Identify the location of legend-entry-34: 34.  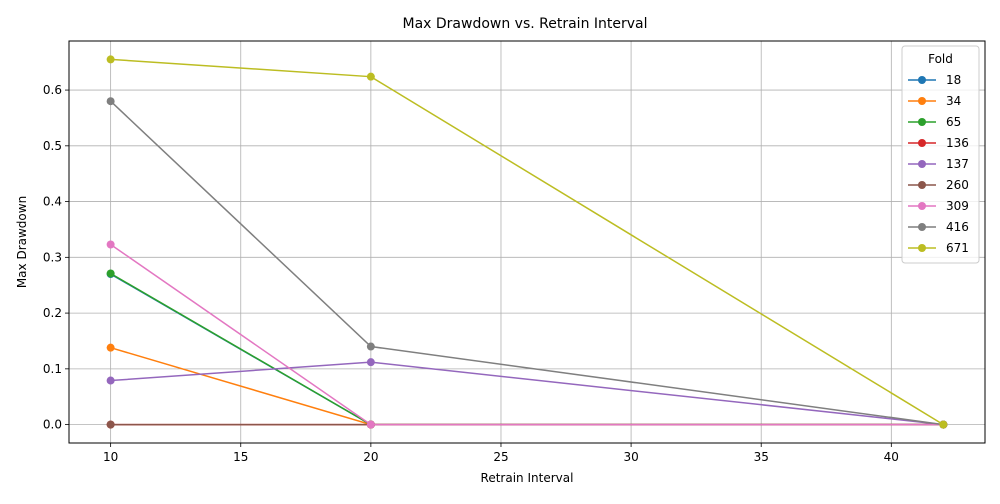
(934, 101).